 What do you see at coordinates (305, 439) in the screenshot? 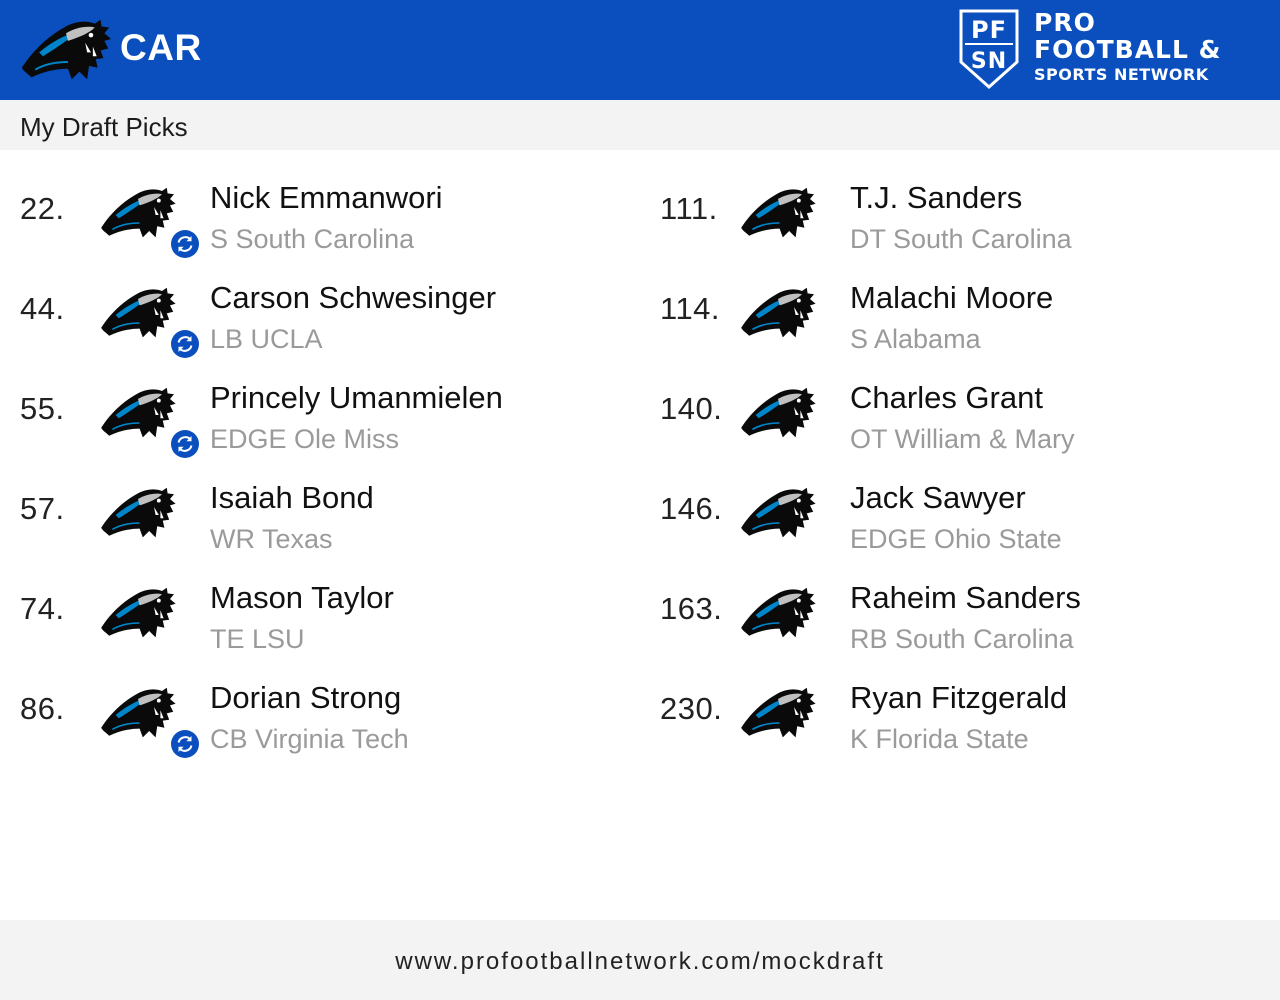
I see `player-position-school: EDGE Ole Miss` at bounding box center [305, 439].